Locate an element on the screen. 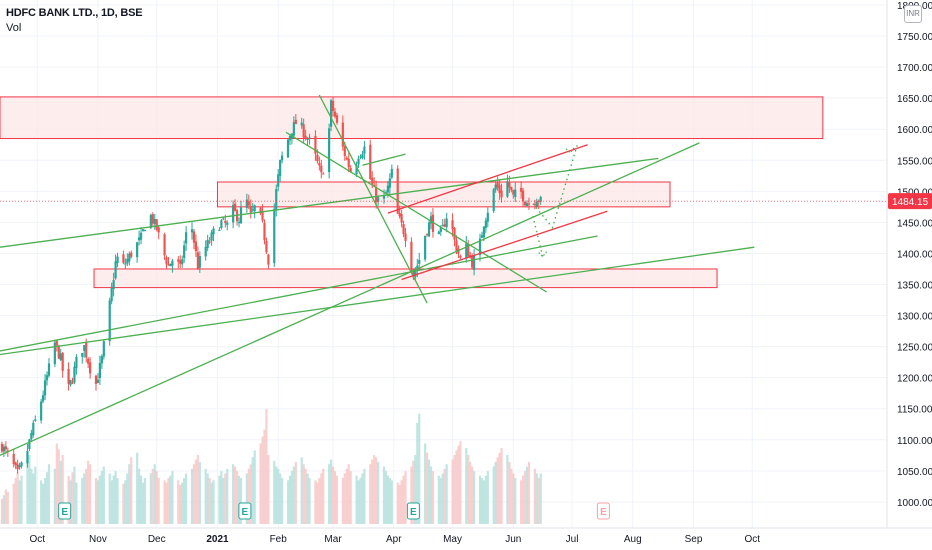 The image size is (932, 550). currency-badge: INR is located at coordinates (913, 14).